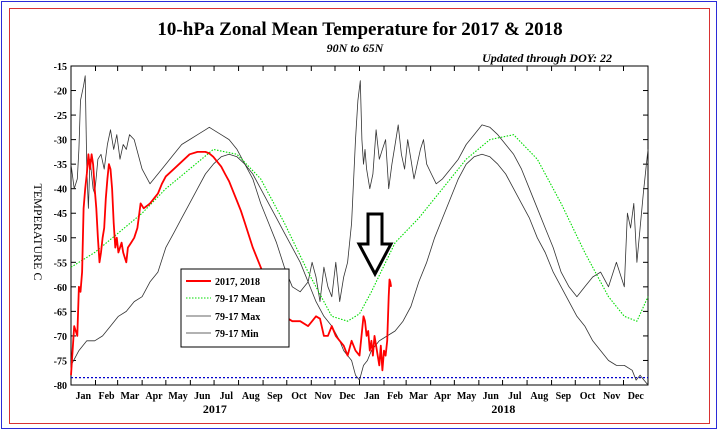 The width and height of the screenshot is (720, 432). Describe the element at coordinates (60, 165) in the screenshot. I see `y-tick-label: -35` at that location.